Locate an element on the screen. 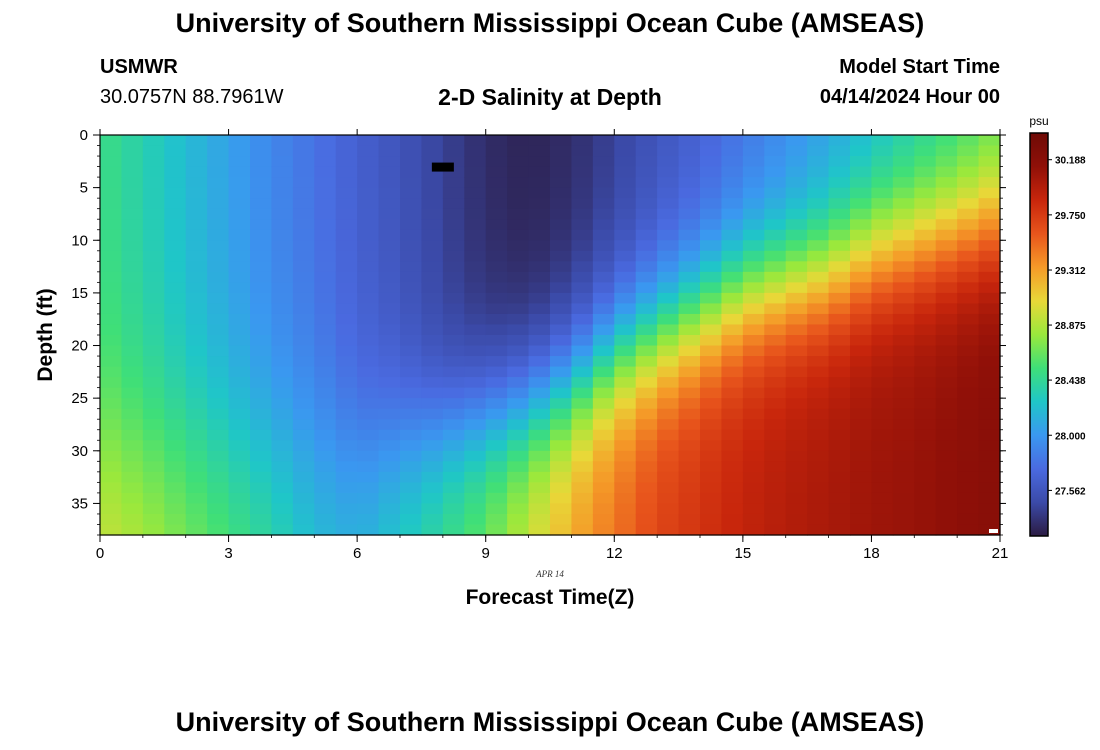 The width and height of the screenshot is (1100, 750). y-tick-label: 20 is located at coordinates (79, 346).